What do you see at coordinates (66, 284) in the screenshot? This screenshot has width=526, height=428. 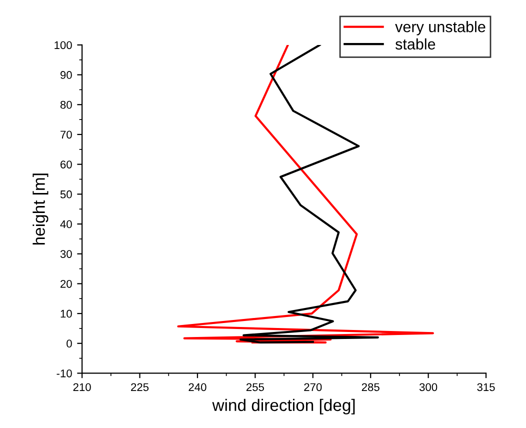 I see `y-tick-label: 20` at bounding box center [66, 284].